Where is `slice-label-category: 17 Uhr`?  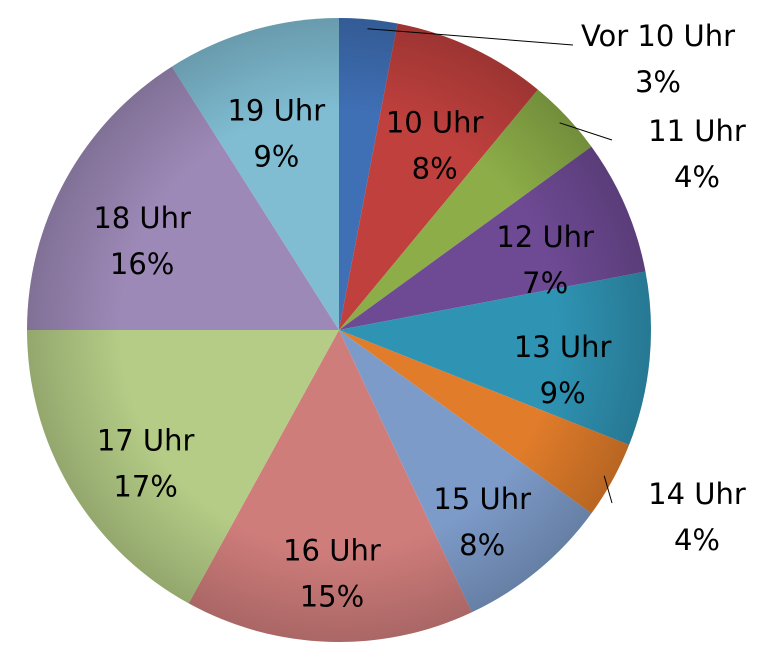 slice-label-category: 17 Uhr is located at coordinates (146, 440).